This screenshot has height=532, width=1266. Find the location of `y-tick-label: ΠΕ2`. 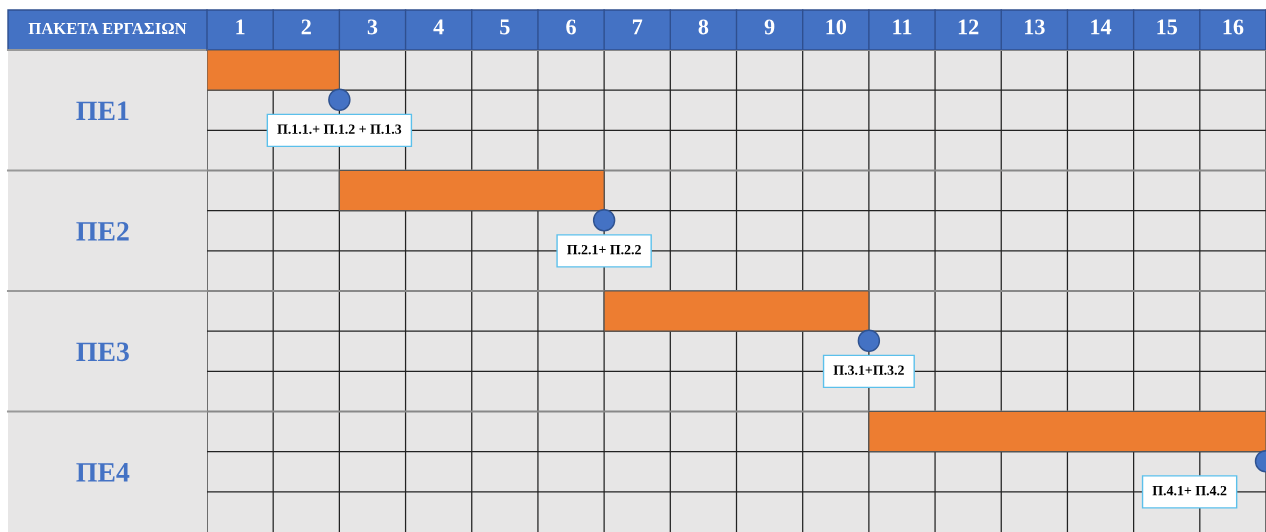

y-tick-label: ΠΕ2 is located at coordinates (102, 231).